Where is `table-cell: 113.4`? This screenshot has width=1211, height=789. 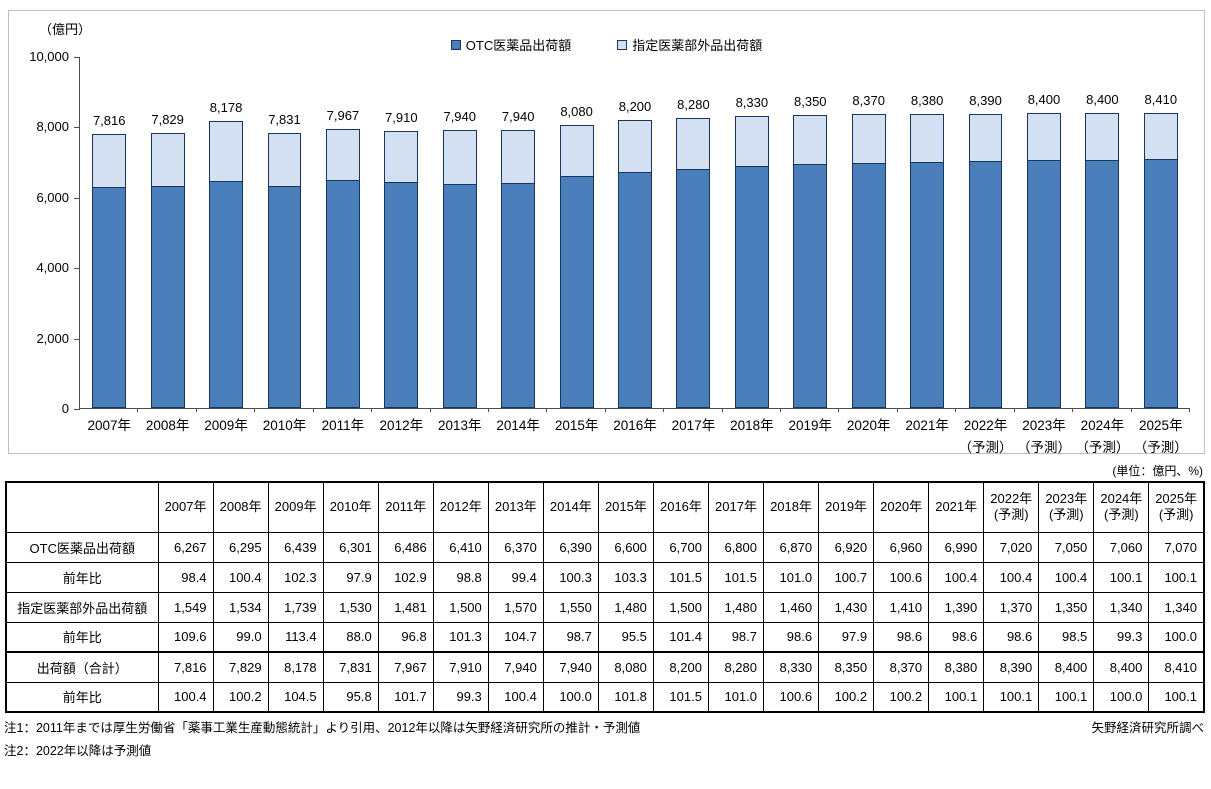
table-cell: 113.4 is located at coordinates (295, 637).